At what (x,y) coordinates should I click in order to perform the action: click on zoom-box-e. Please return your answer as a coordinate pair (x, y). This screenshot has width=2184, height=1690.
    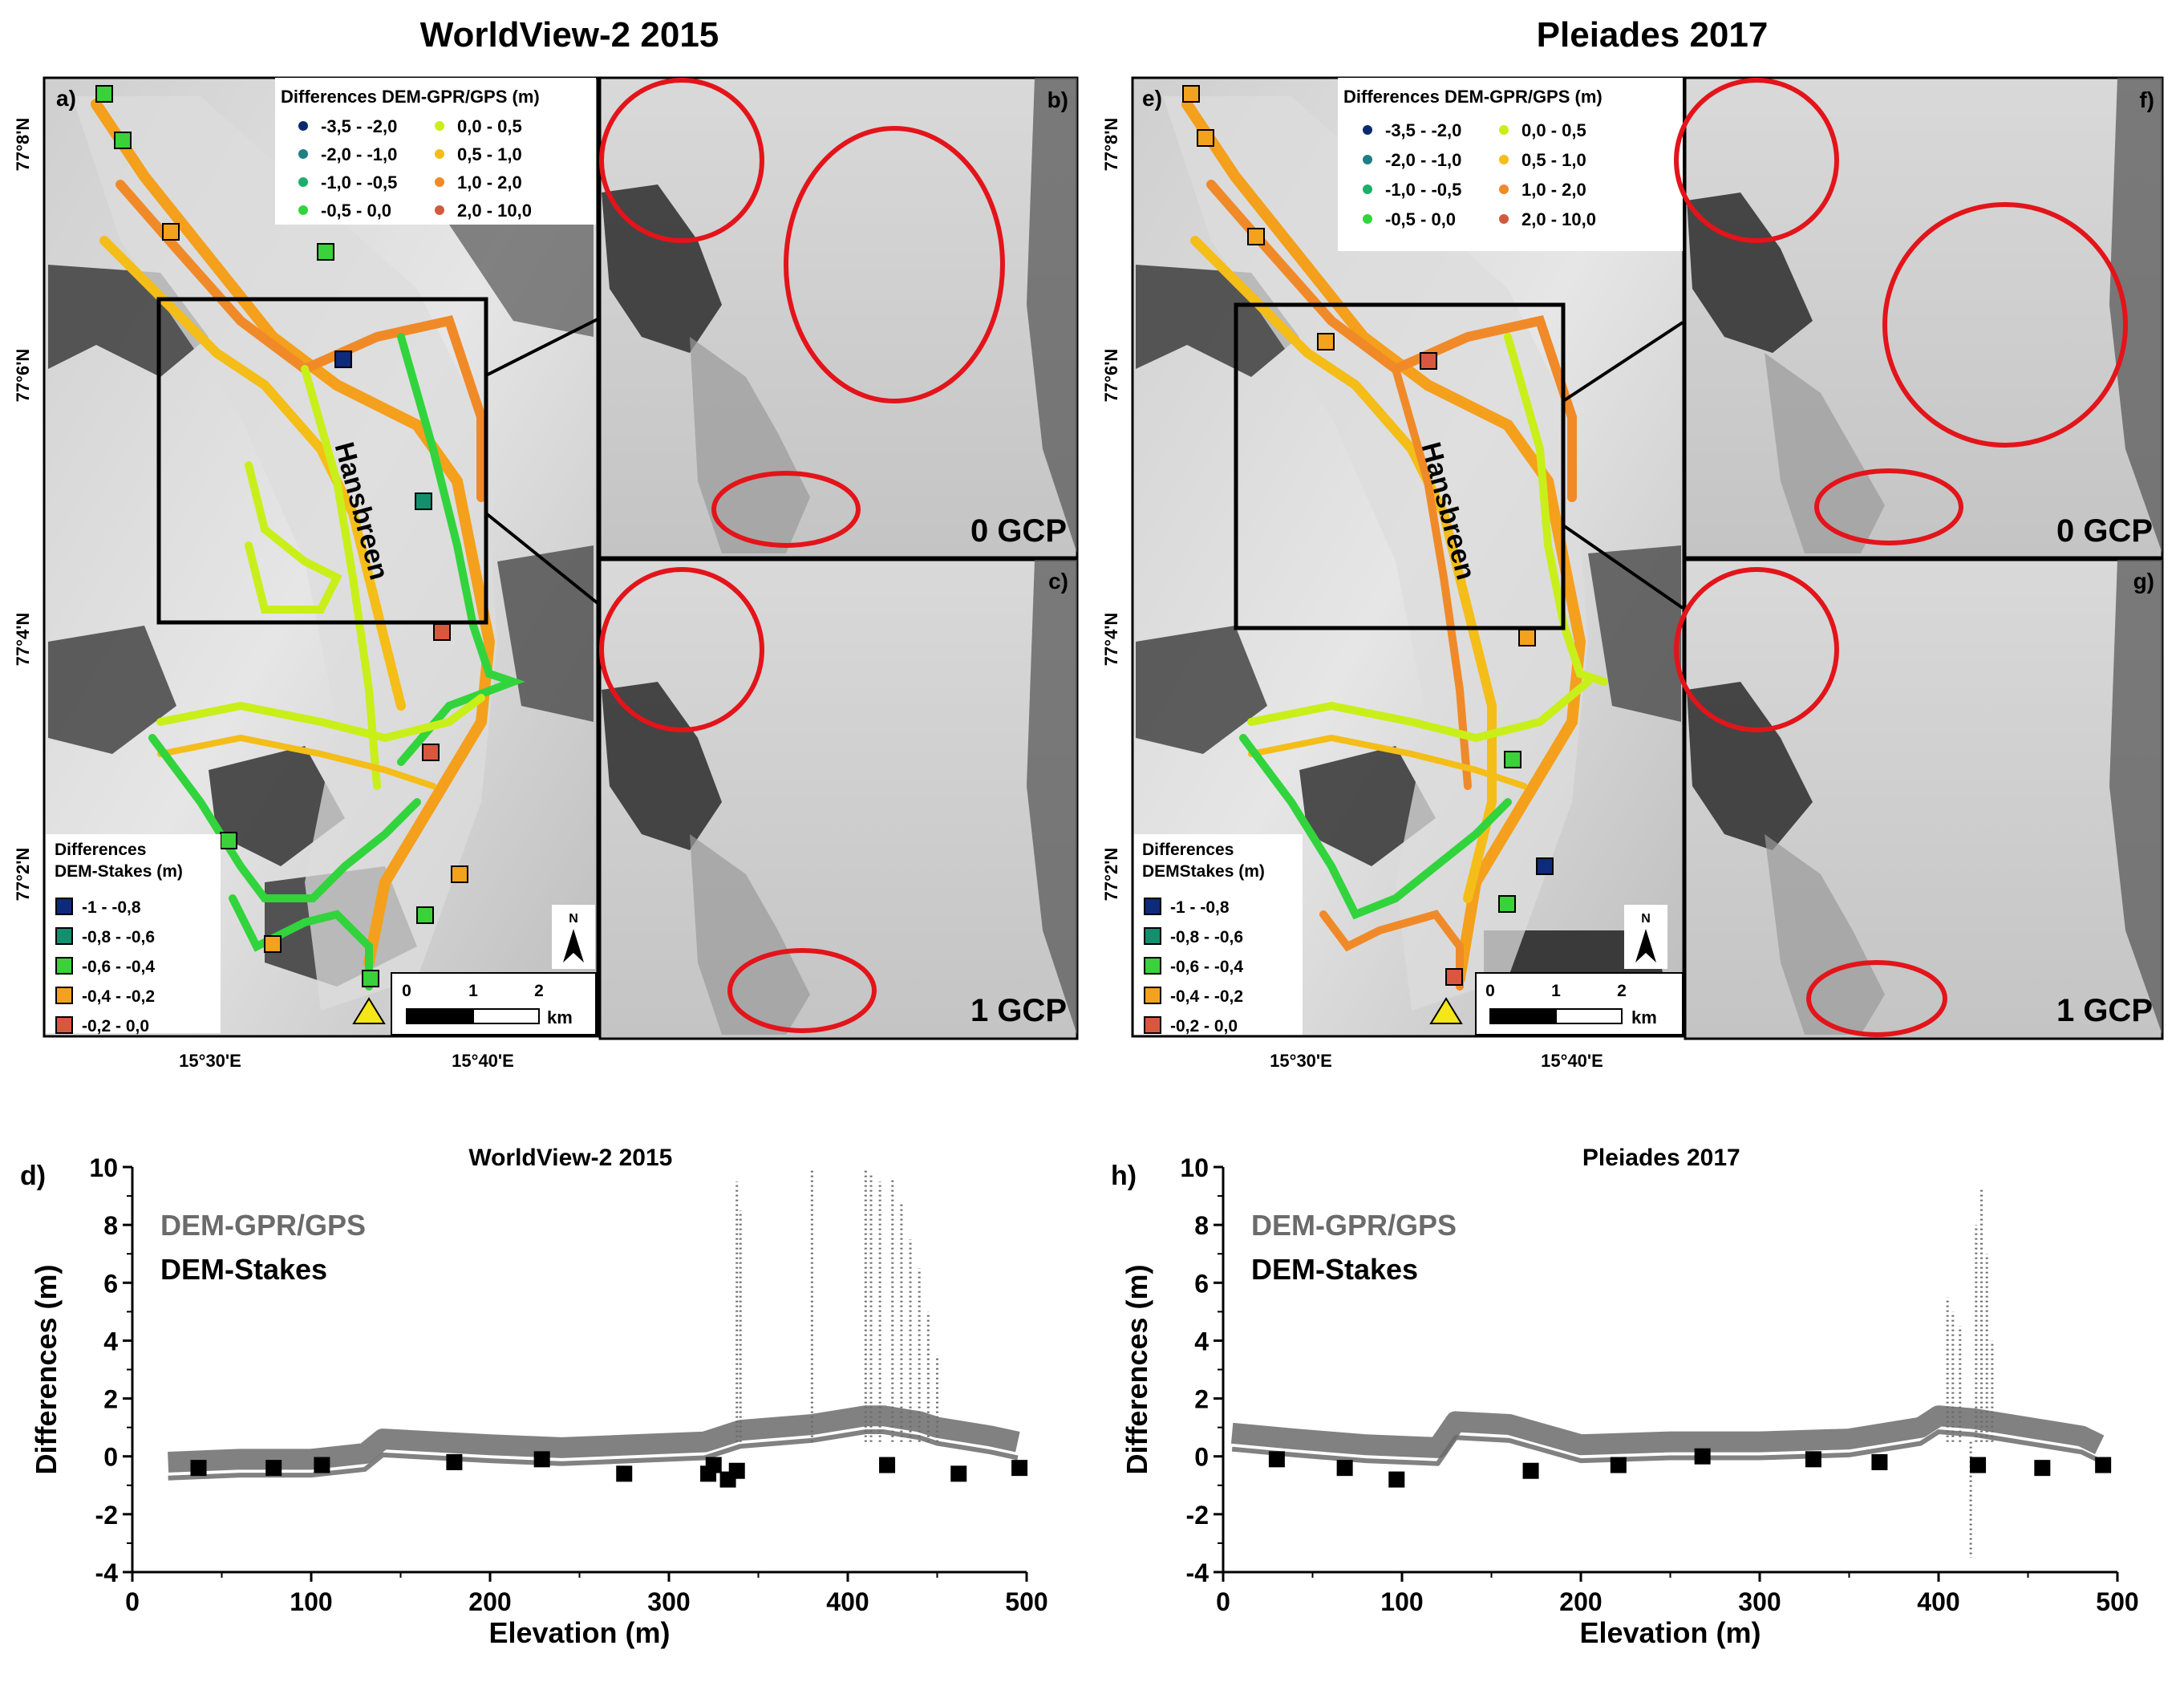
    Looking at the image, I should click on (1400, 466).